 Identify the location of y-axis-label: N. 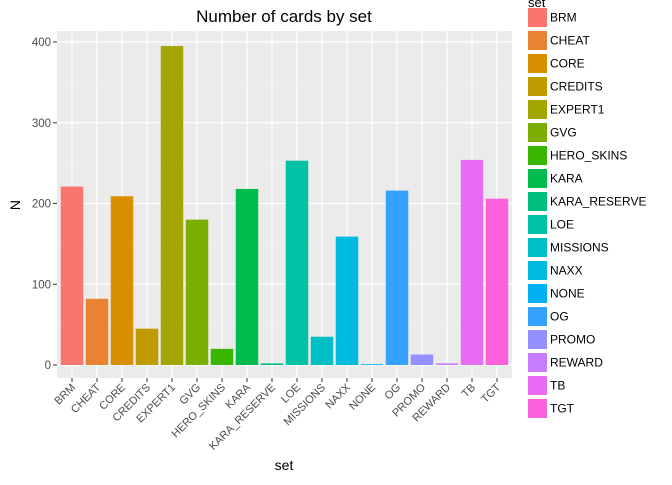
(15, 205).